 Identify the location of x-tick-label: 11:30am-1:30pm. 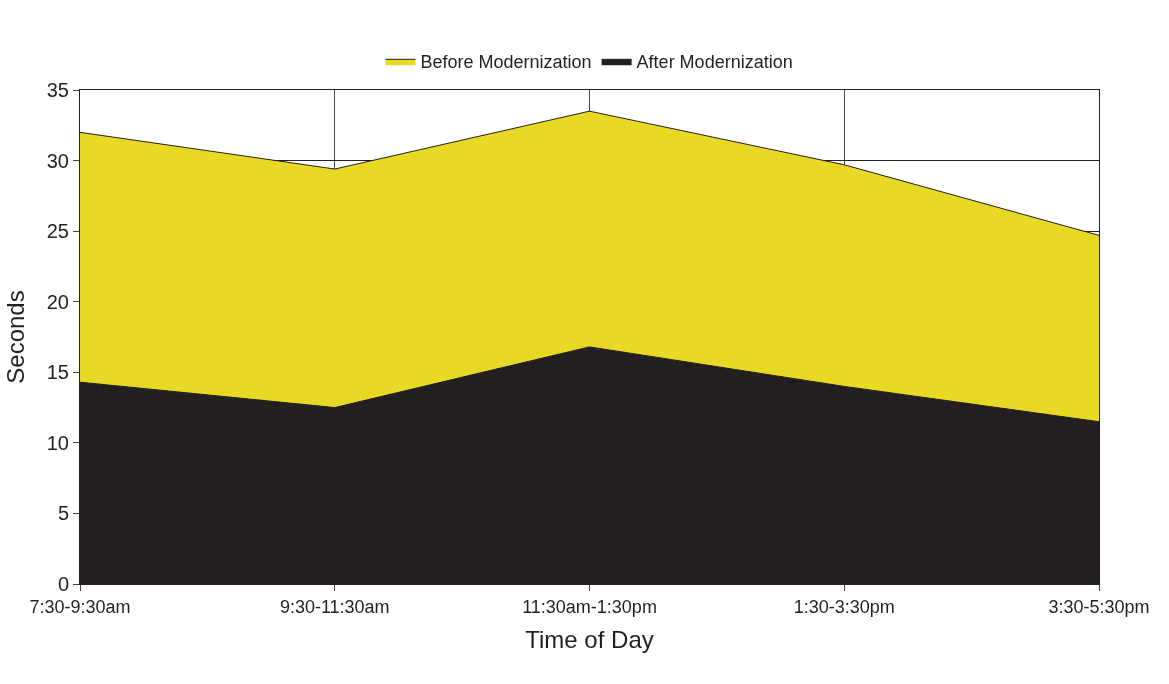
(589, 606).